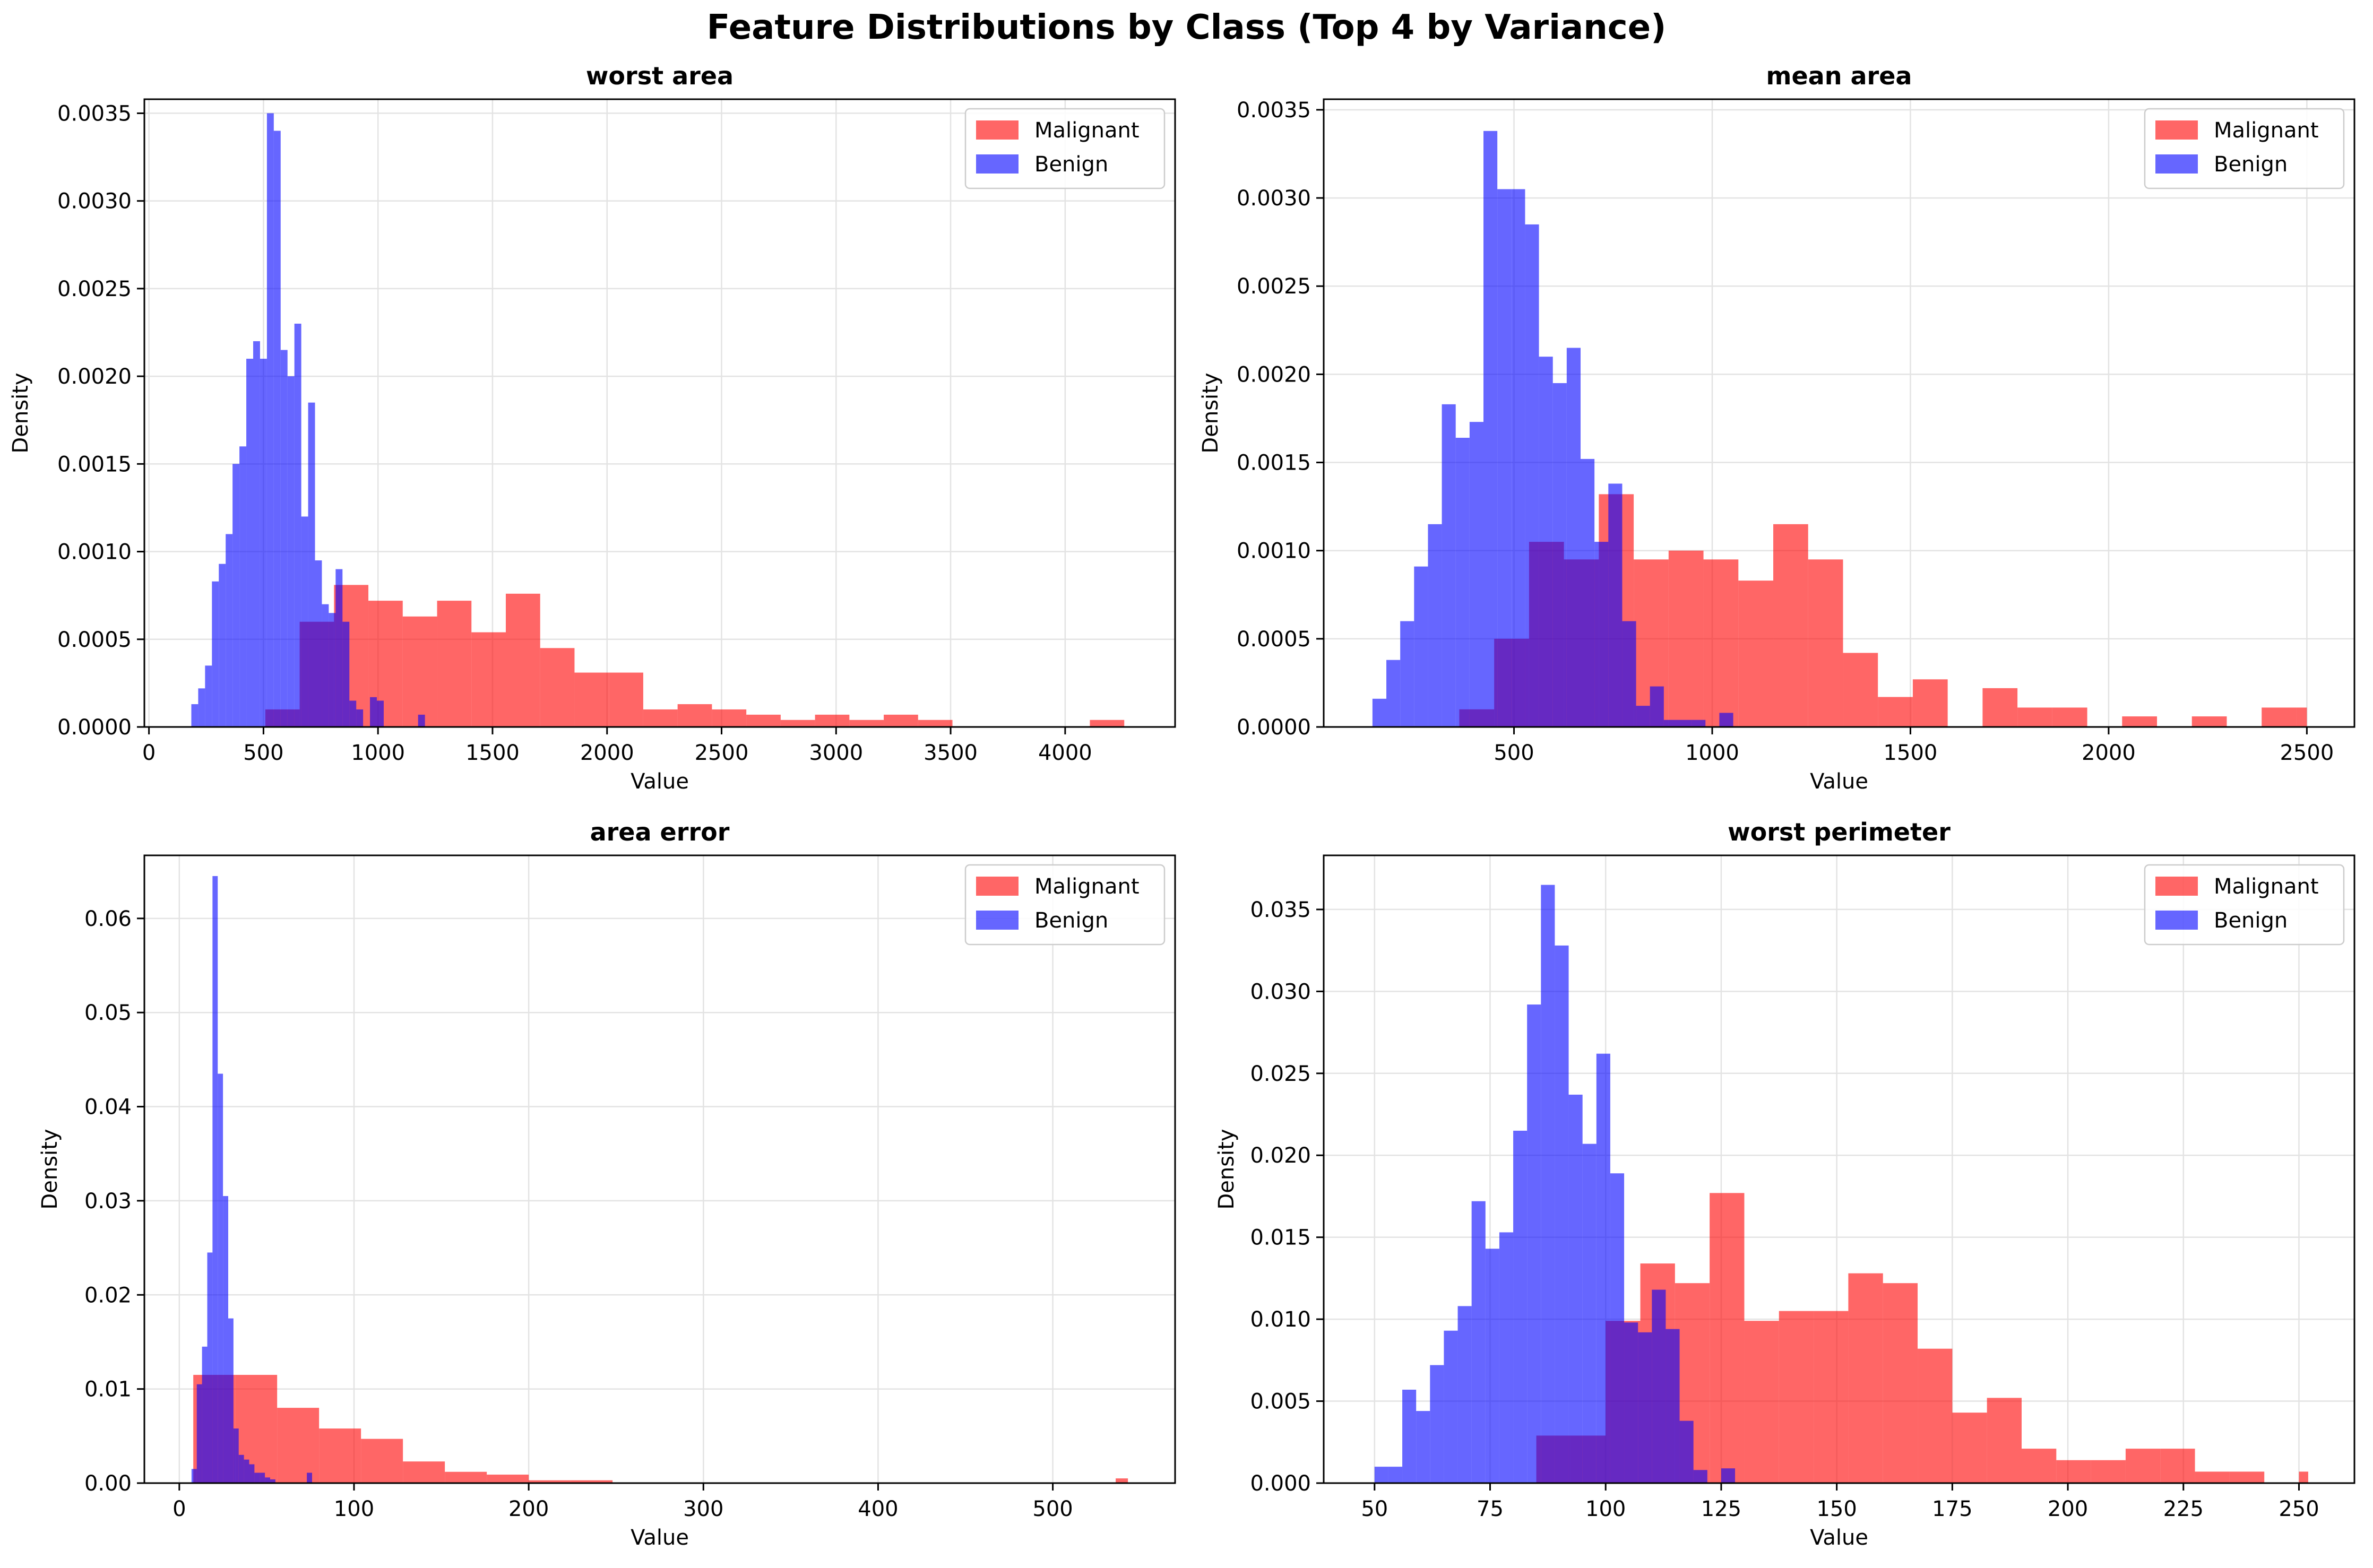 This screenshot has width=2373, height=1568. Describe the element at coordinates (2251, 164) in the screenshot. I see `legend-label-benign: Benign` at that location.